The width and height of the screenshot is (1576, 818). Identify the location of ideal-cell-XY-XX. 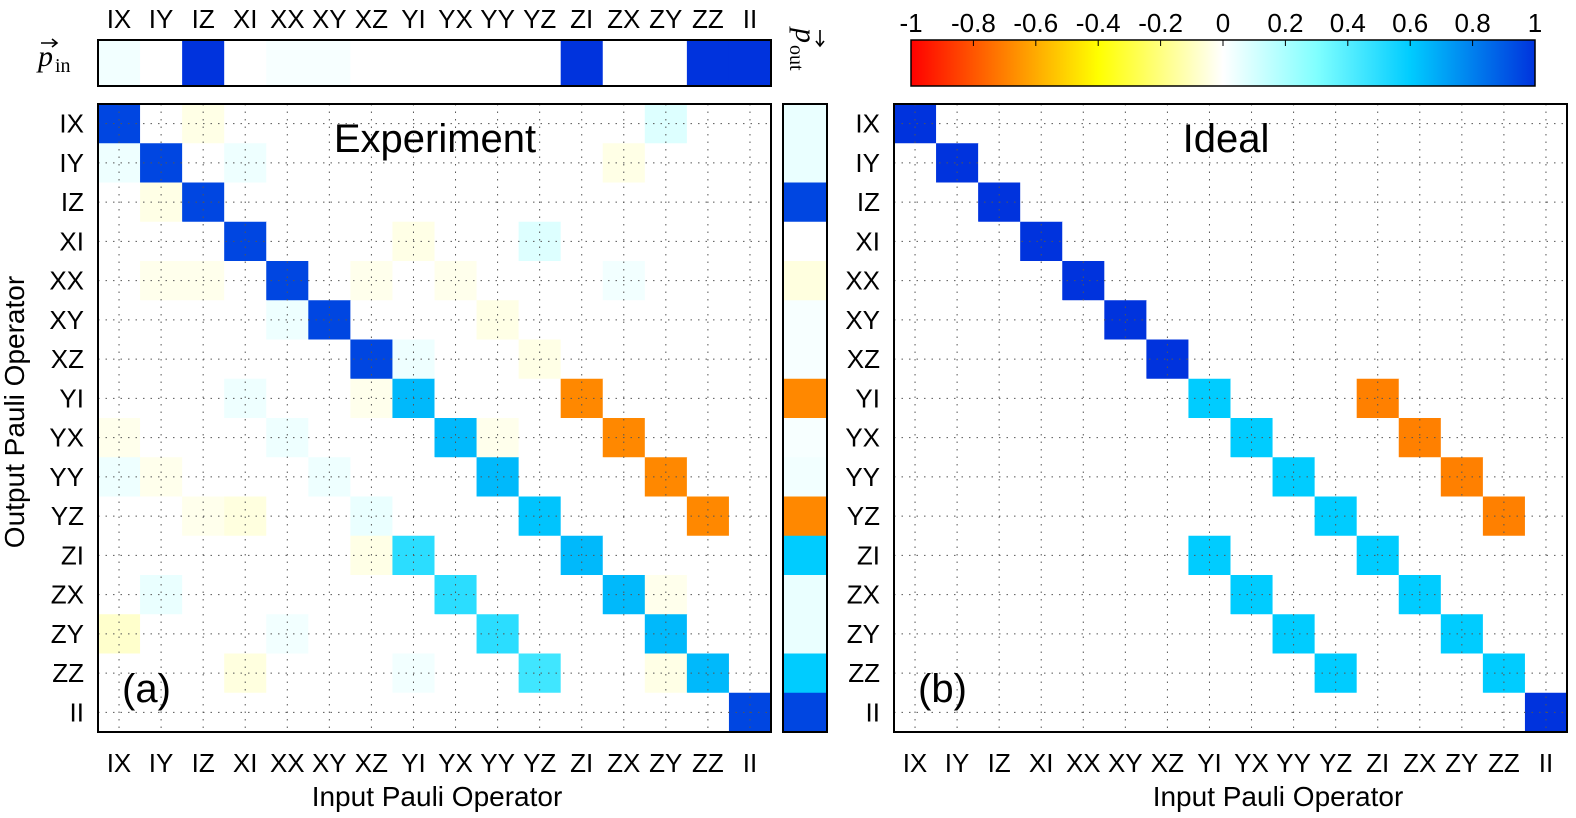
(1083, 320).